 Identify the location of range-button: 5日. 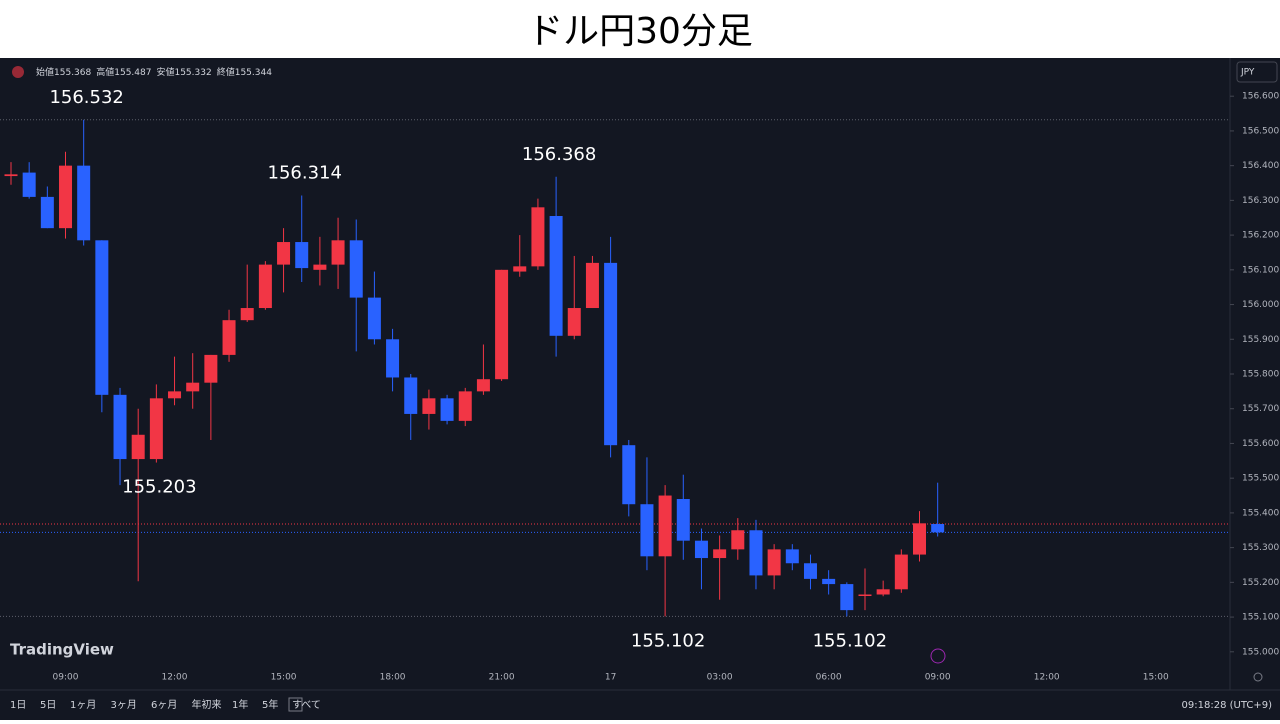
(48, 705).